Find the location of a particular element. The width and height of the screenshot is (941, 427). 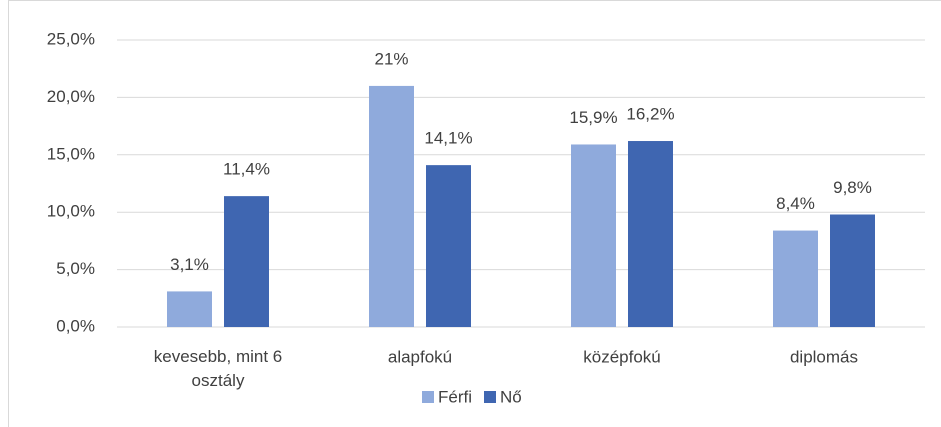

y-tick-label: 5,0% is located at coordinates (75, 268).